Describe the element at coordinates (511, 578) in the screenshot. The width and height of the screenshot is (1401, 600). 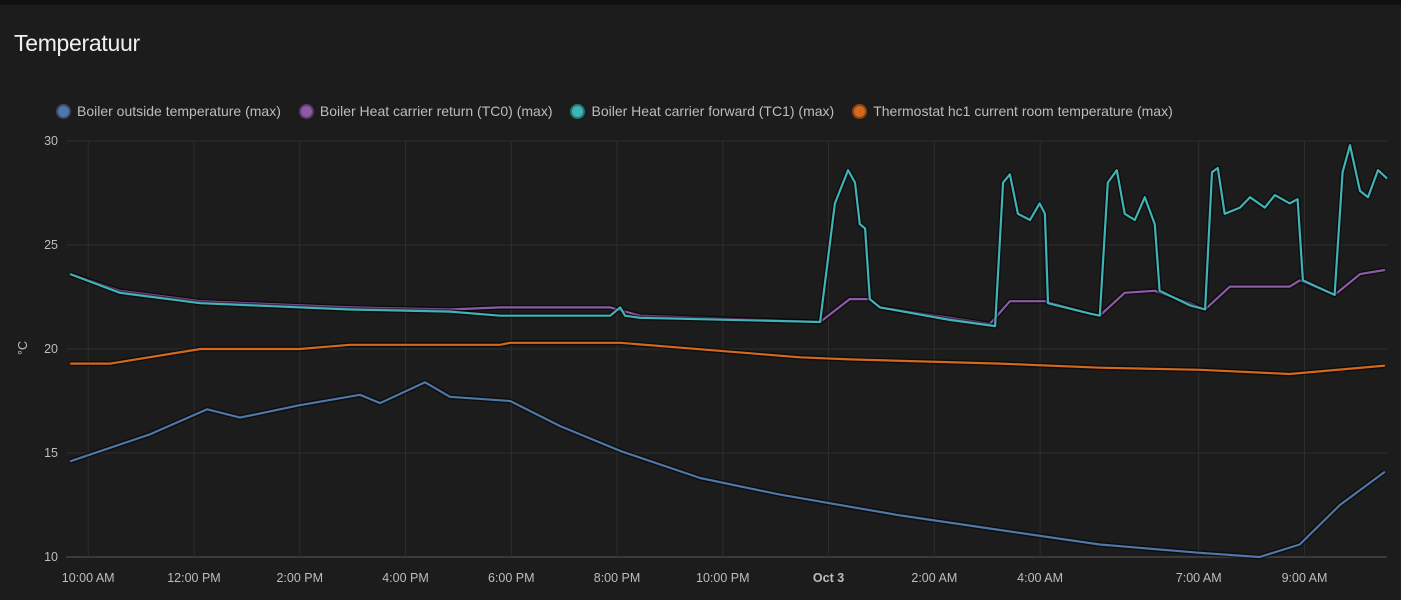
I see `x-tick-label: 6:00 PM` at that location.